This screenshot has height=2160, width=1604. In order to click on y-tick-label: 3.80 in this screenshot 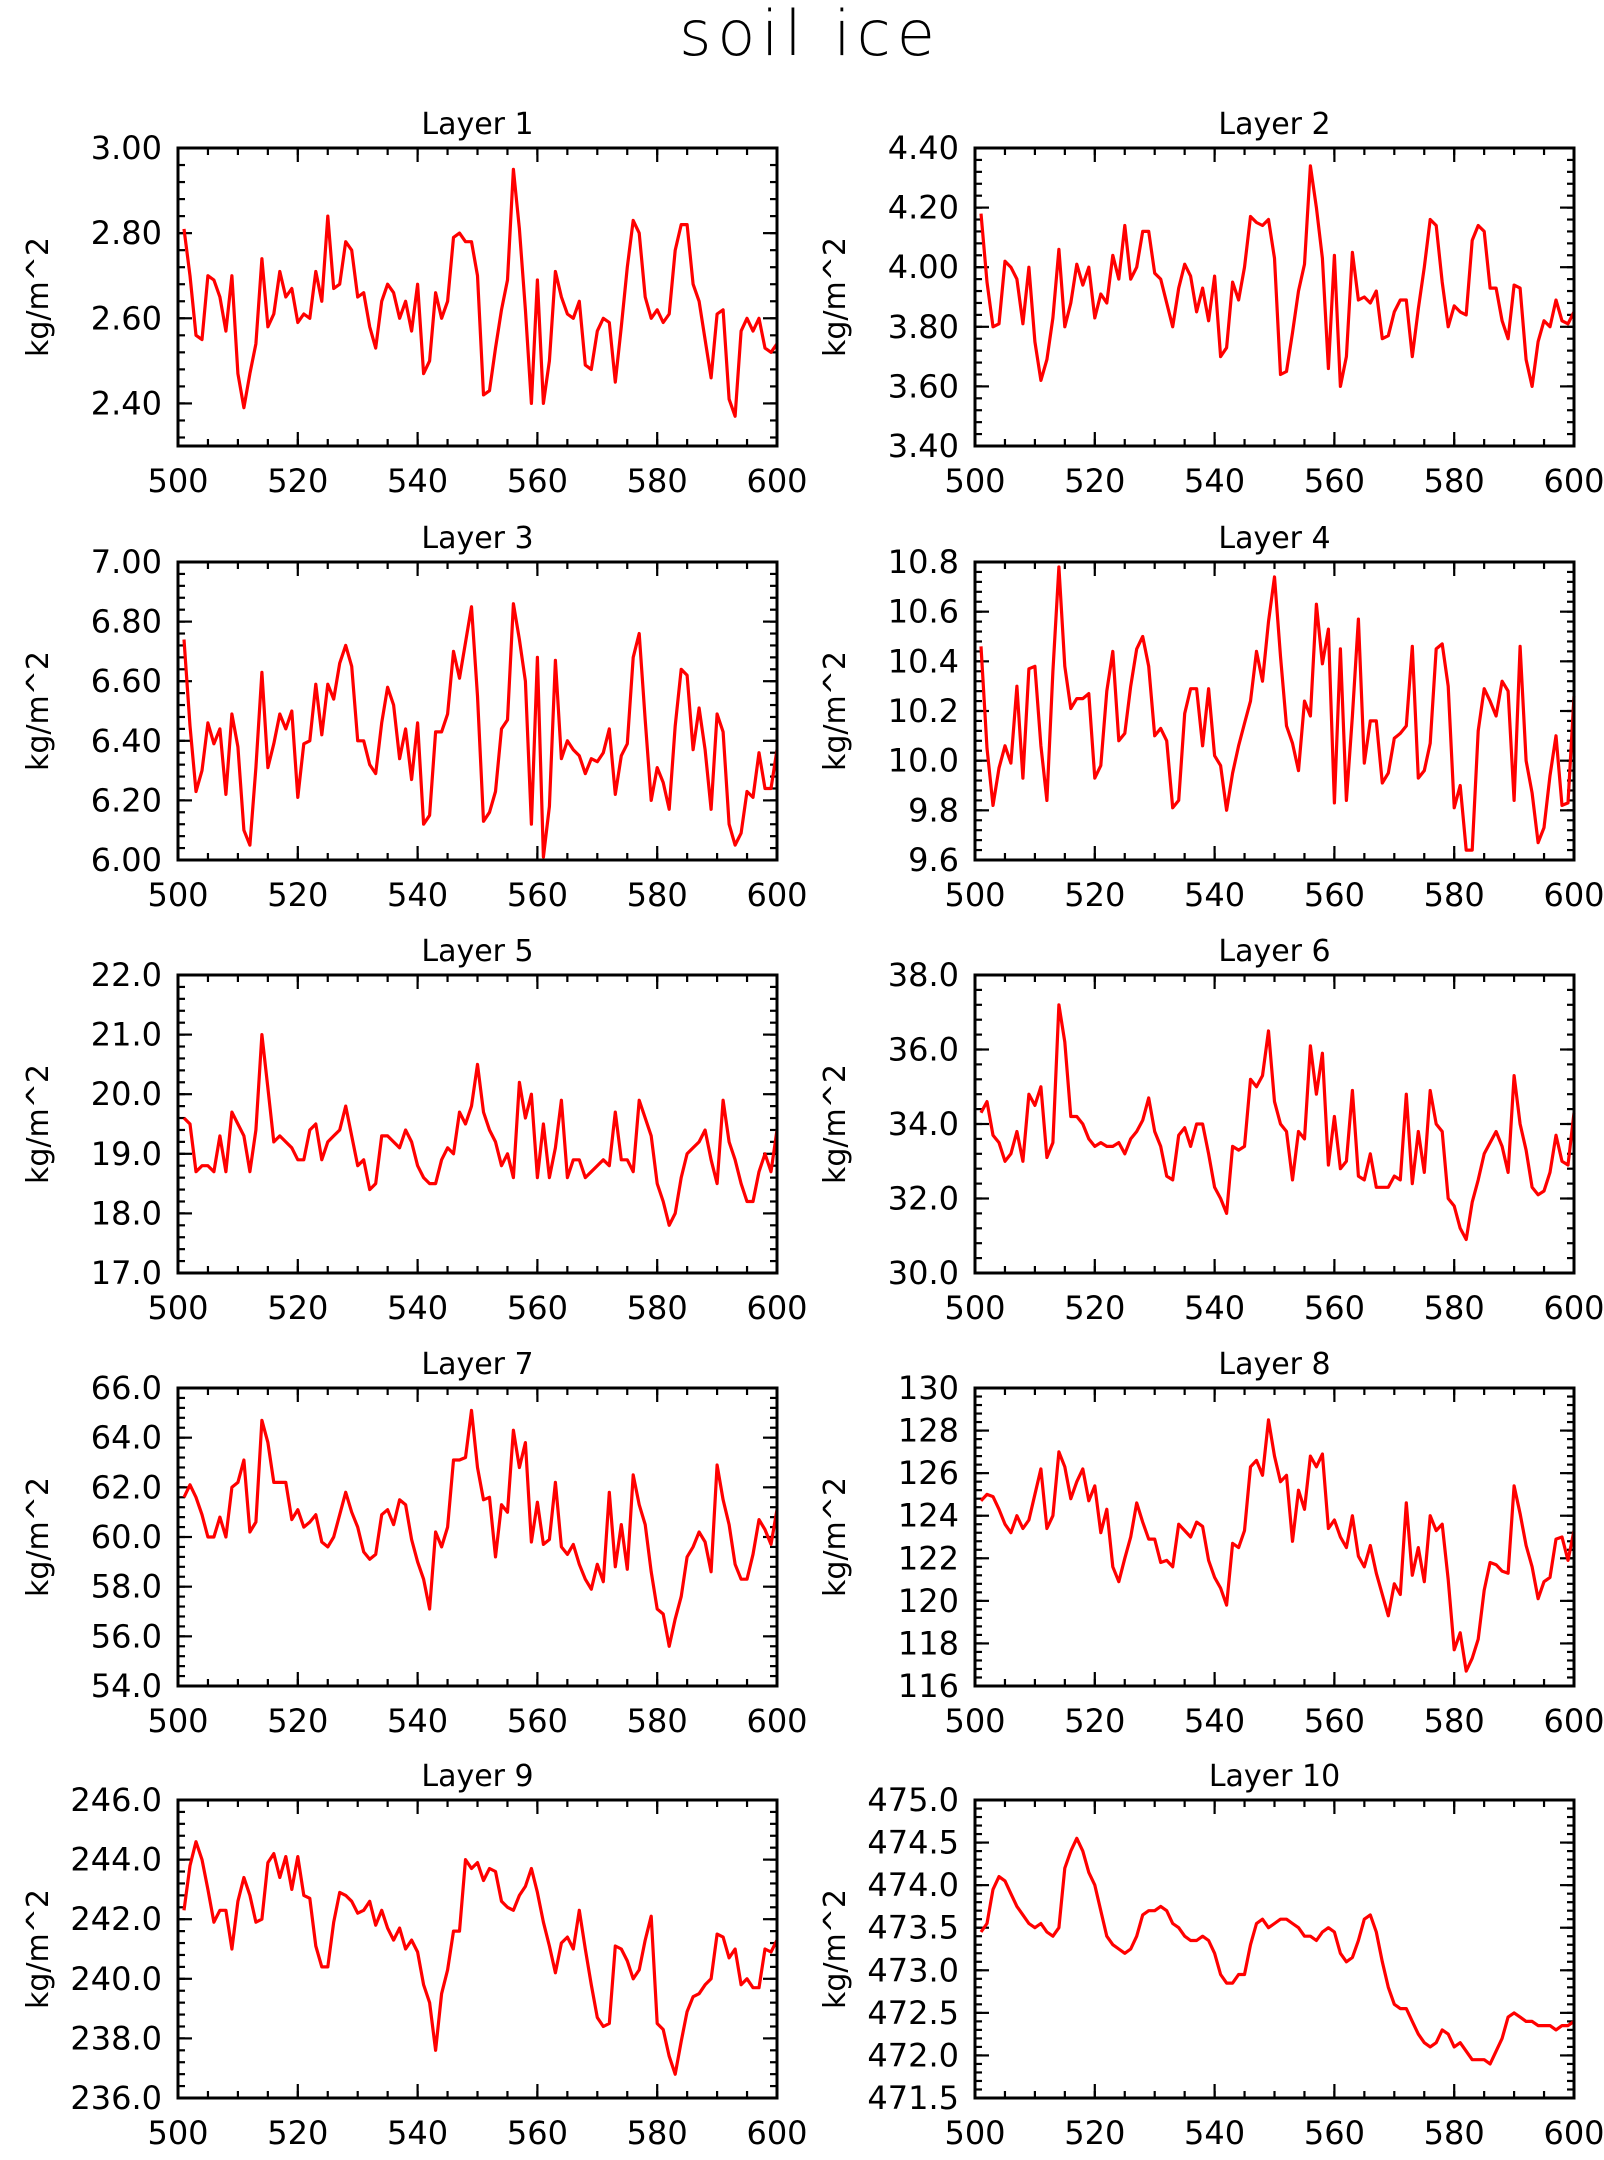, I will do `click(923, 327)`.